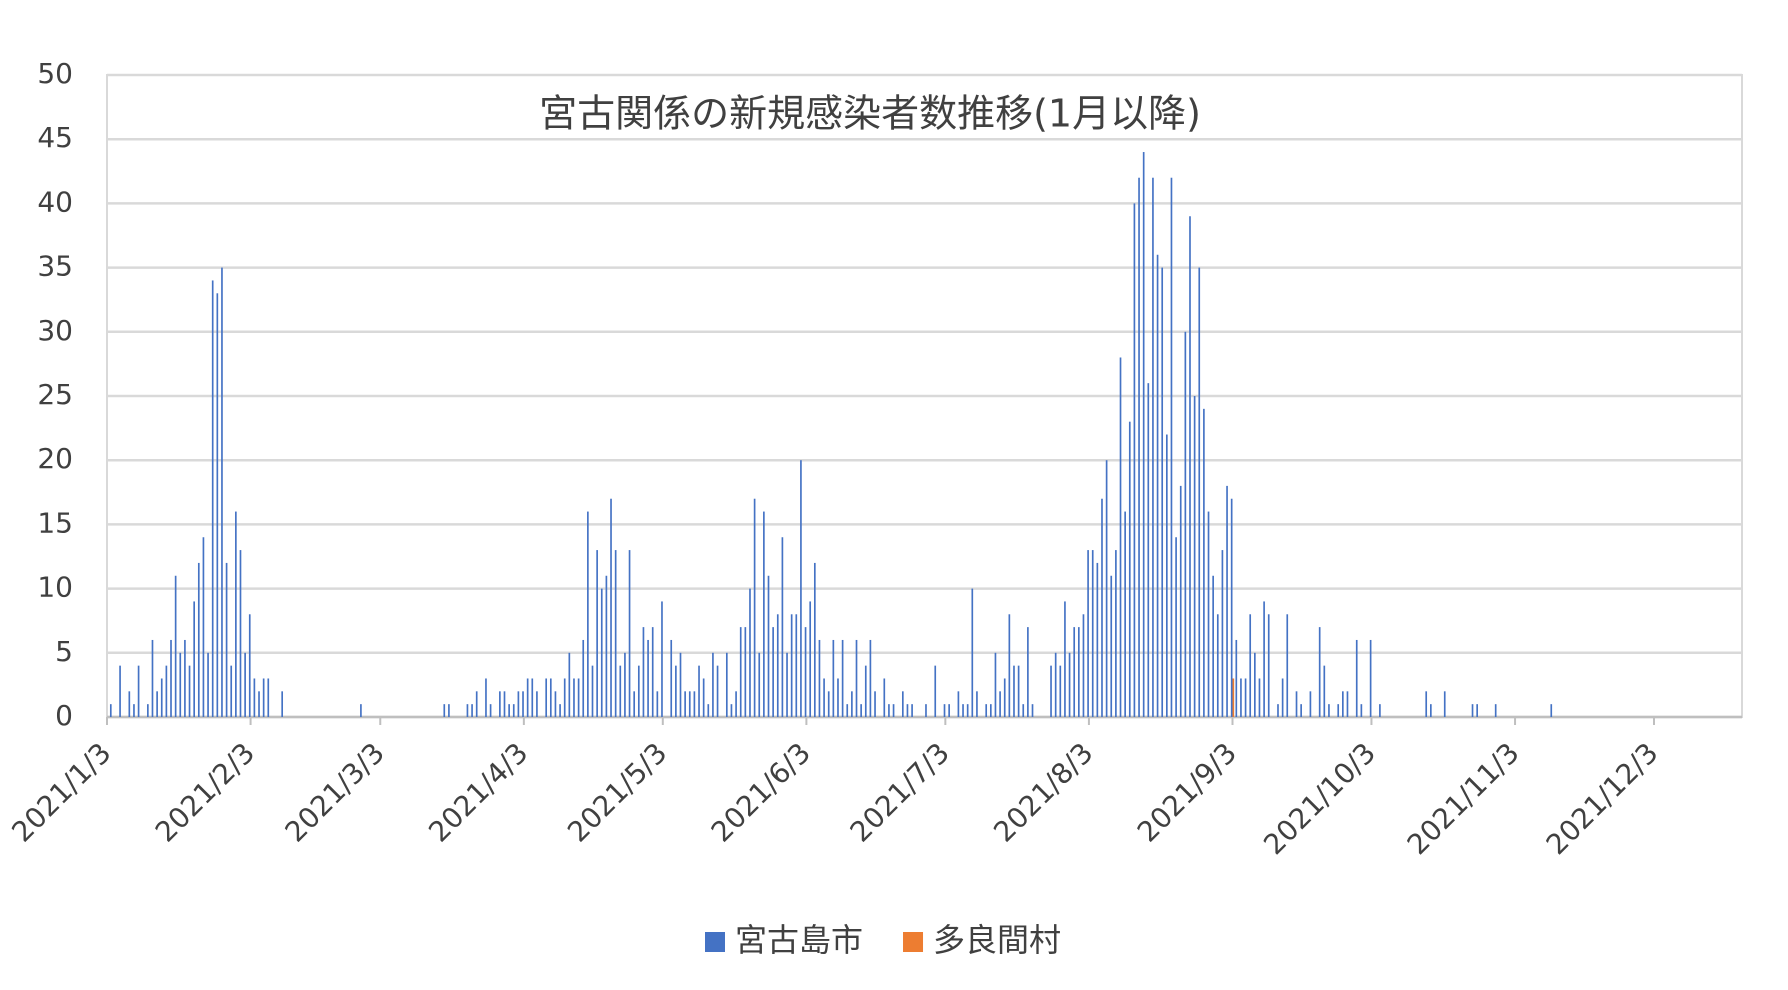 Image resolution: width=1788 pixels, height=990 pixels. Describe the element at coordinates (205, 792) in the screenshot. I see `x-tick-label: 2021/2/3` at that location.